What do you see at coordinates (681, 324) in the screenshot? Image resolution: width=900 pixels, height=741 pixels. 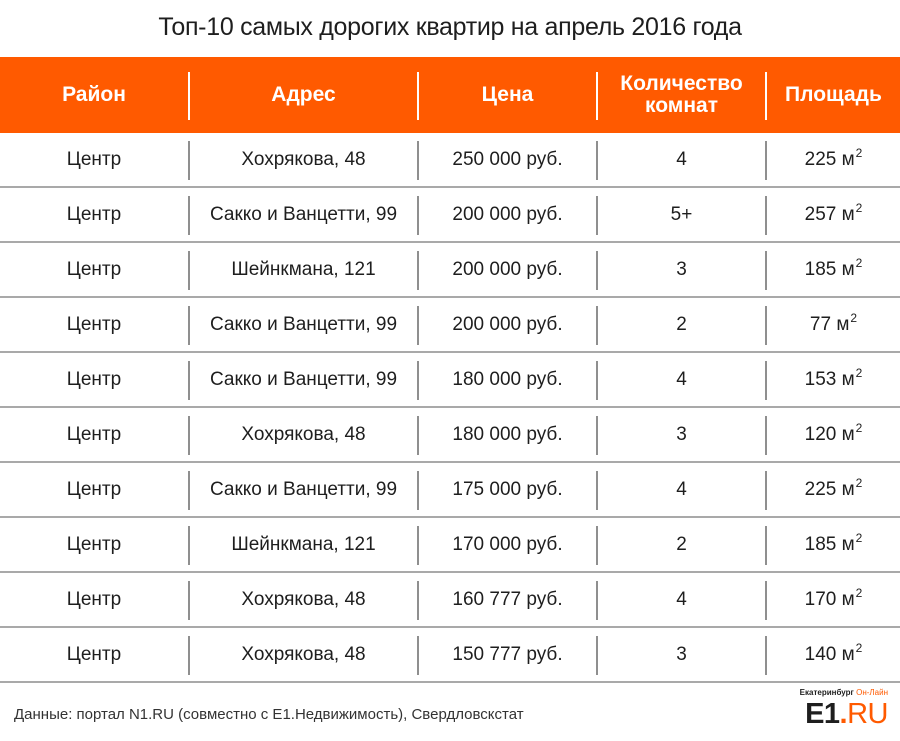 I see `cell-rooms: 2` at bounding box center [681, 324].